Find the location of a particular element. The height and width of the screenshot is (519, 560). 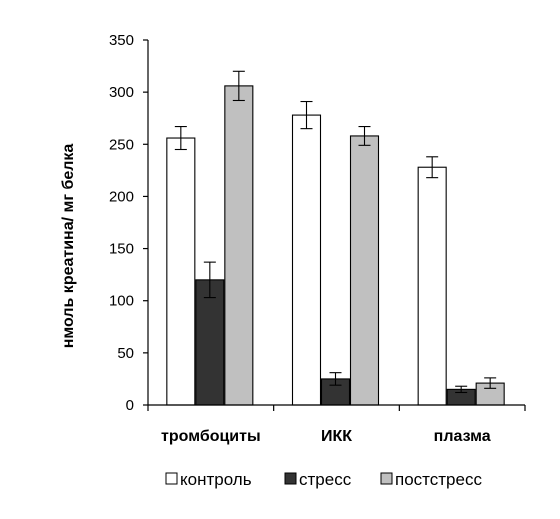

category-label: плазма is located at coordinates (462, 436).